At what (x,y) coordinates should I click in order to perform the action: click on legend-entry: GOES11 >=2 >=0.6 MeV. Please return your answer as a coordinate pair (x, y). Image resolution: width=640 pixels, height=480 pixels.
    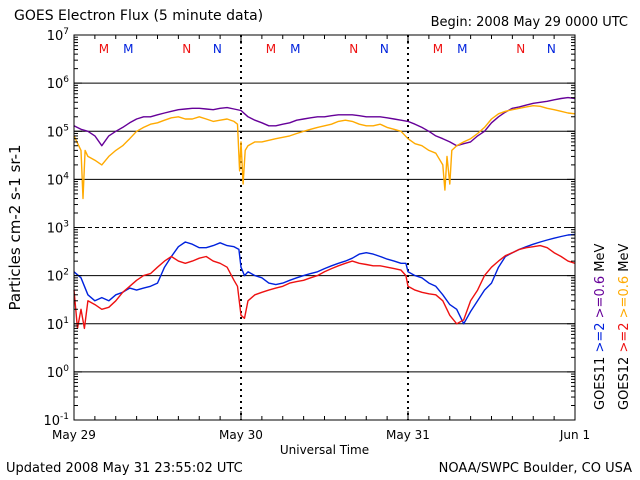
    Looking at the image, I should click on (600, 327).